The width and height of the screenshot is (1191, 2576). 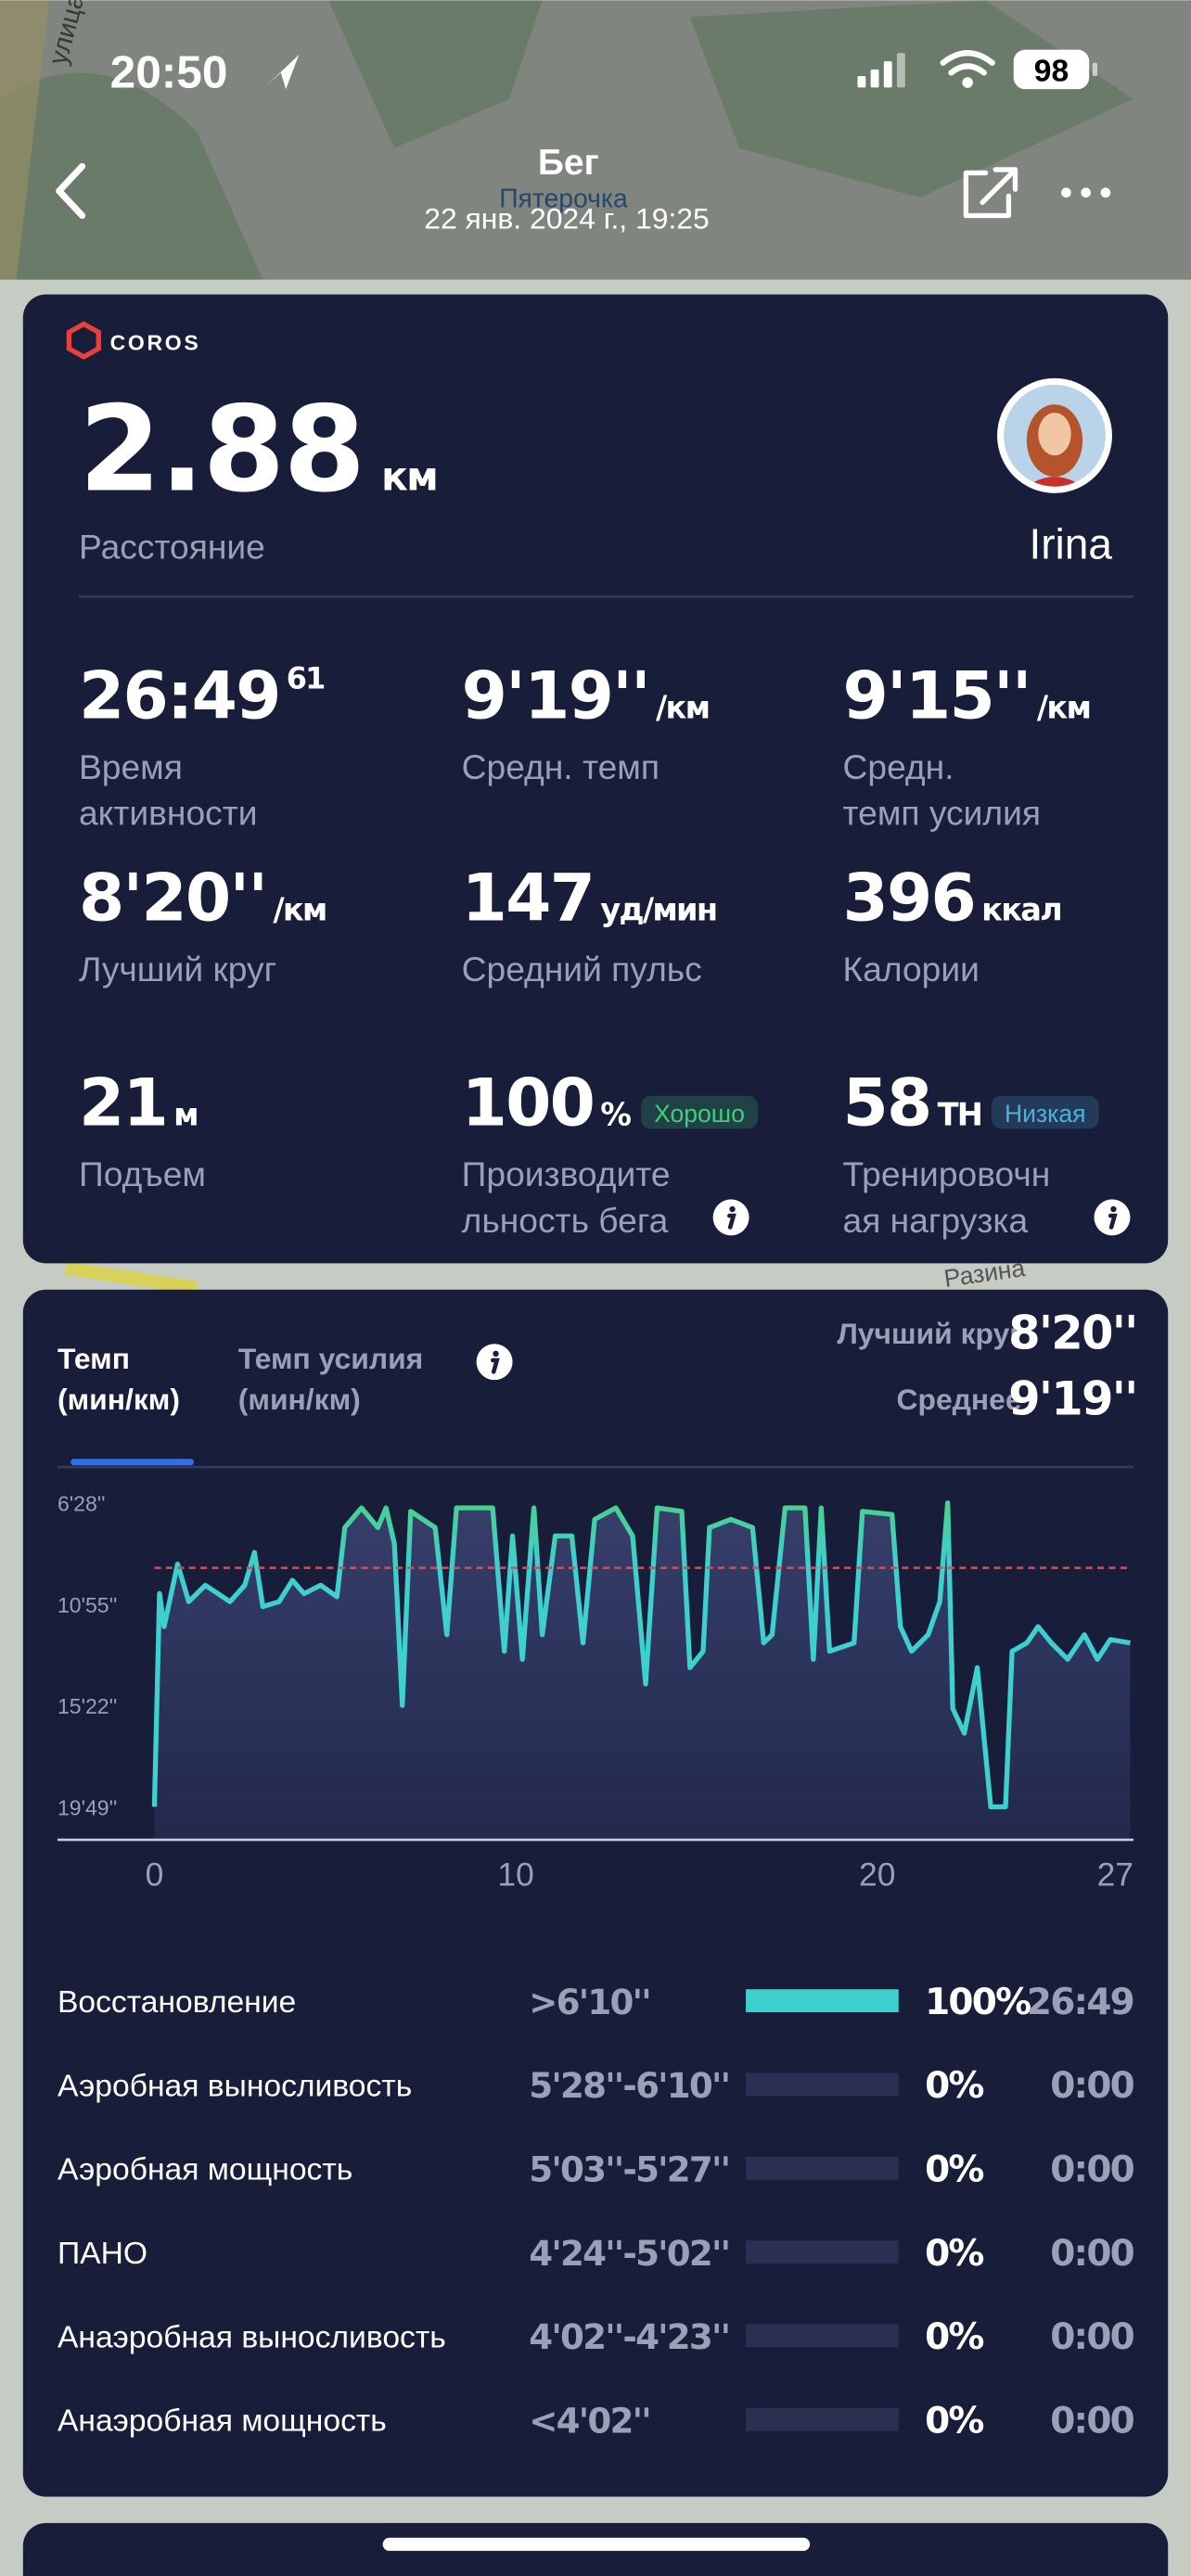 What do you see at coordinates (589, 2420) in the screenshot?
I see `zone-range: <4'02''` at bounding box center [589, 2420].